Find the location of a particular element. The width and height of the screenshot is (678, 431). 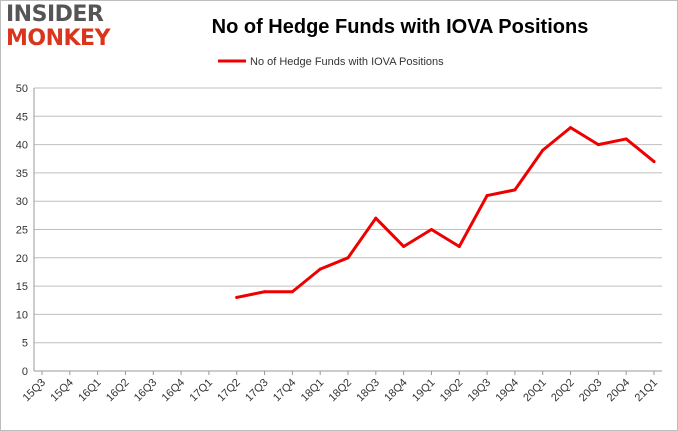

x-tick-label: 18Q1 is located at coordinates (313, 391).